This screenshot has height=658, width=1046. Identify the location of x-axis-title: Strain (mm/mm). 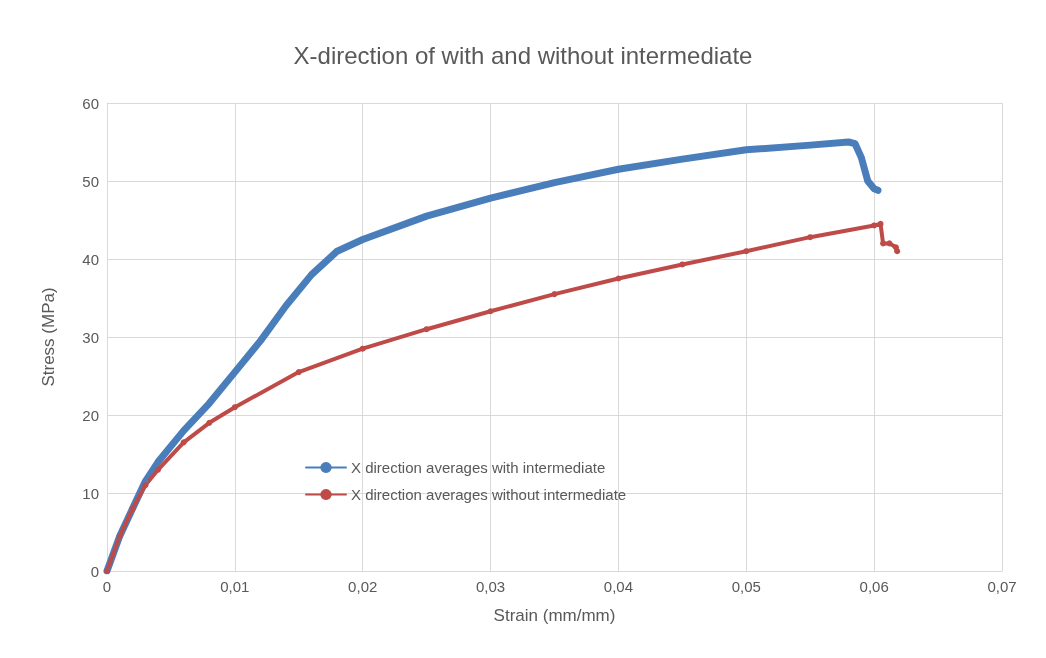
(554, 615).